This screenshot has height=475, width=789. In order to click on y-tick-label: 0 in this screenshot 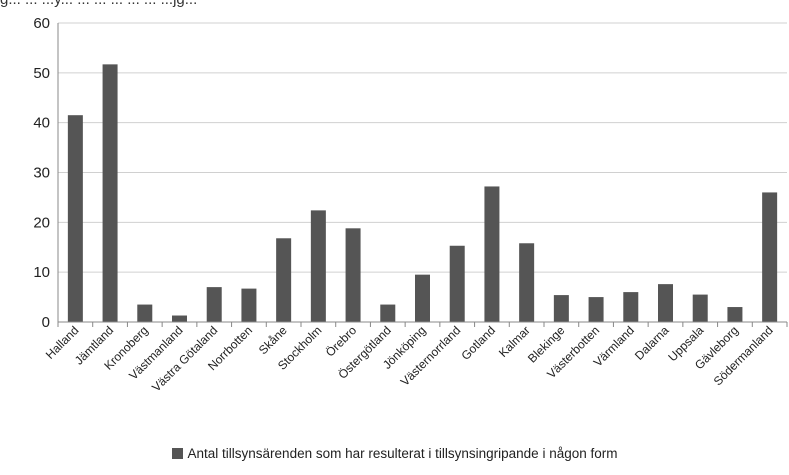, I will do `click(46, 322)`.